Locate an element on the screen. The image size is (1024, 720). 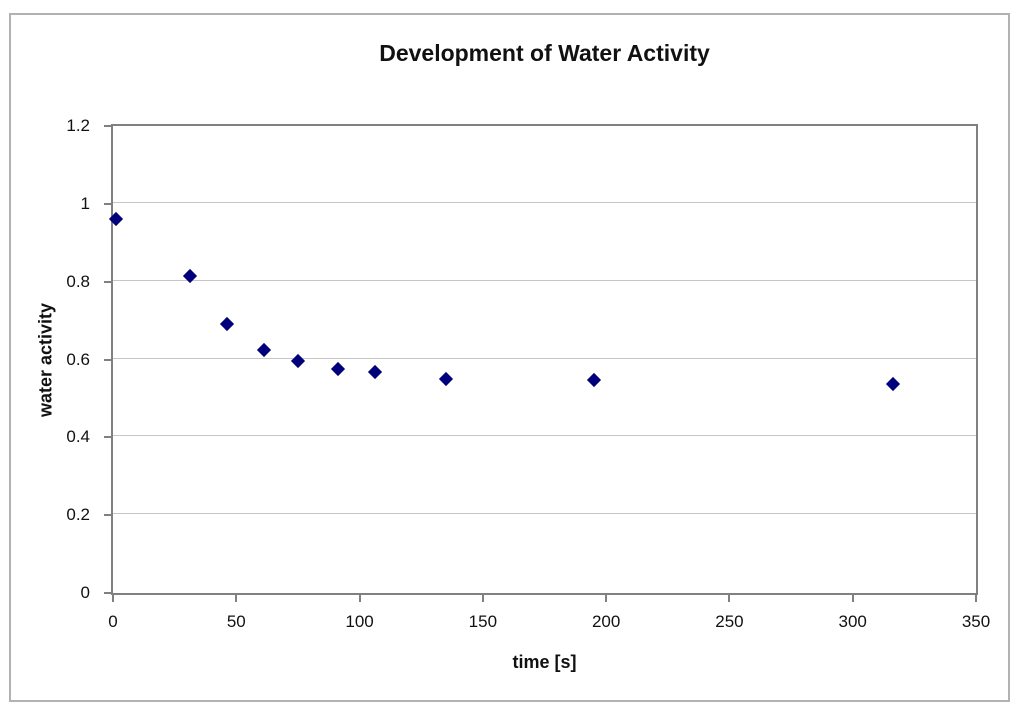
y-tick-label: 0.2 is located at coordinates (78, 515).